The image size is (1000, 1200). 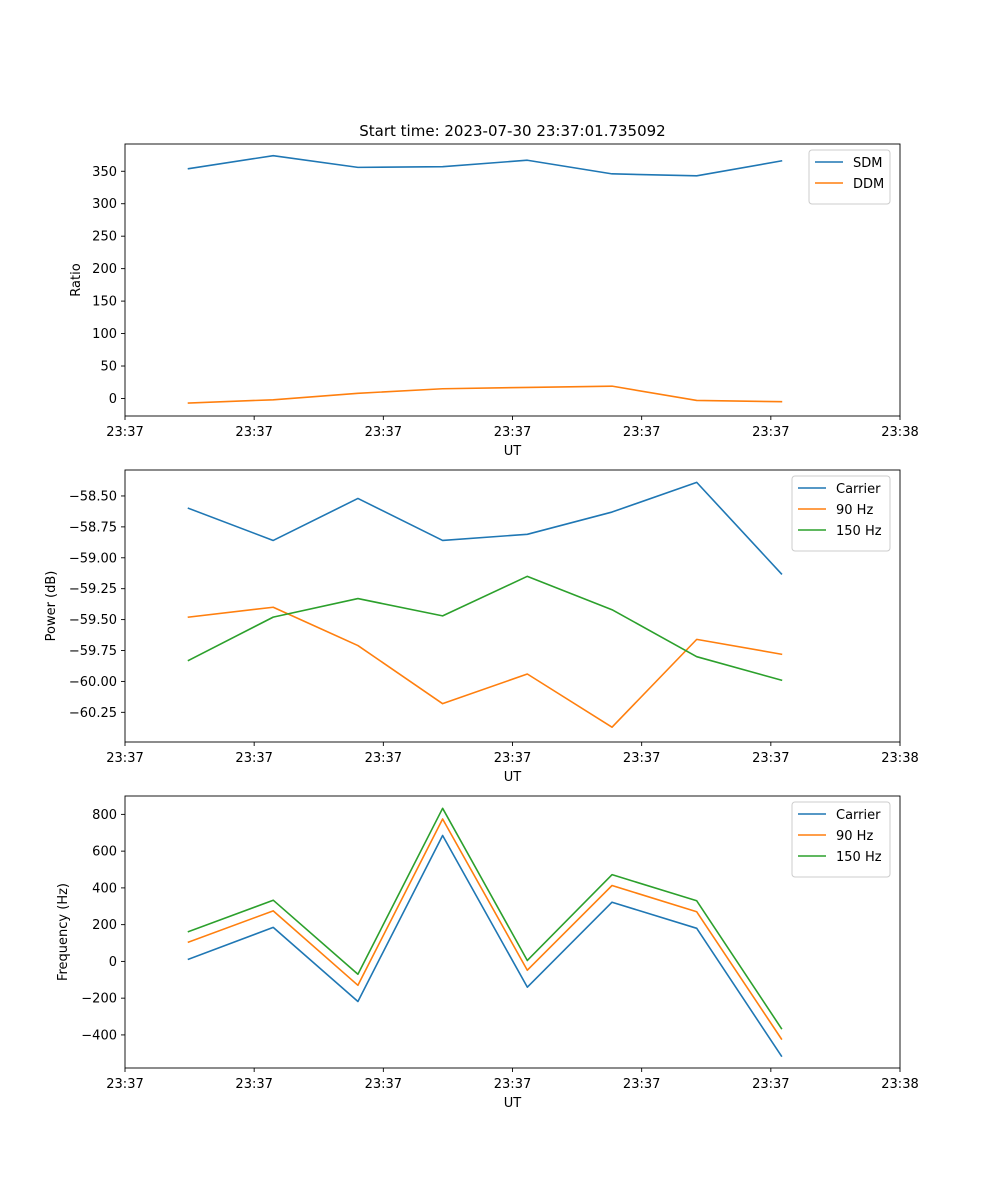 I want to click on y-tick-label: 250, so click(x=104, y=237).